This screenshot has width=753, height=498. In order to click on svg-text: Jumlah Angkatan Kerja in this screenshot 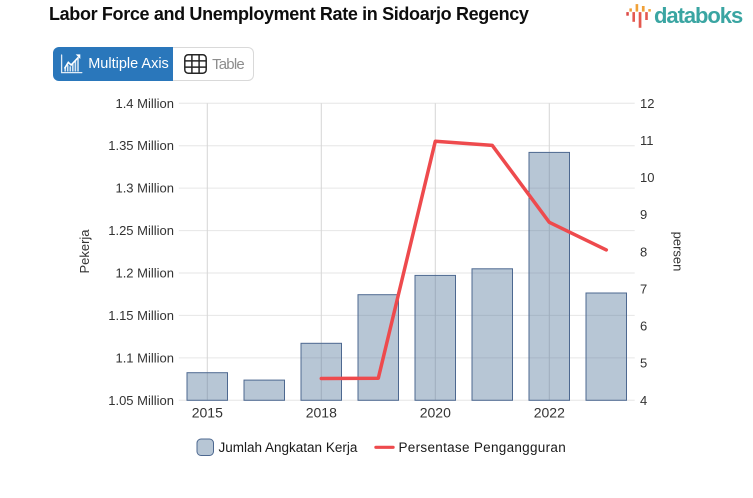, I will do `click(288, 447)`.